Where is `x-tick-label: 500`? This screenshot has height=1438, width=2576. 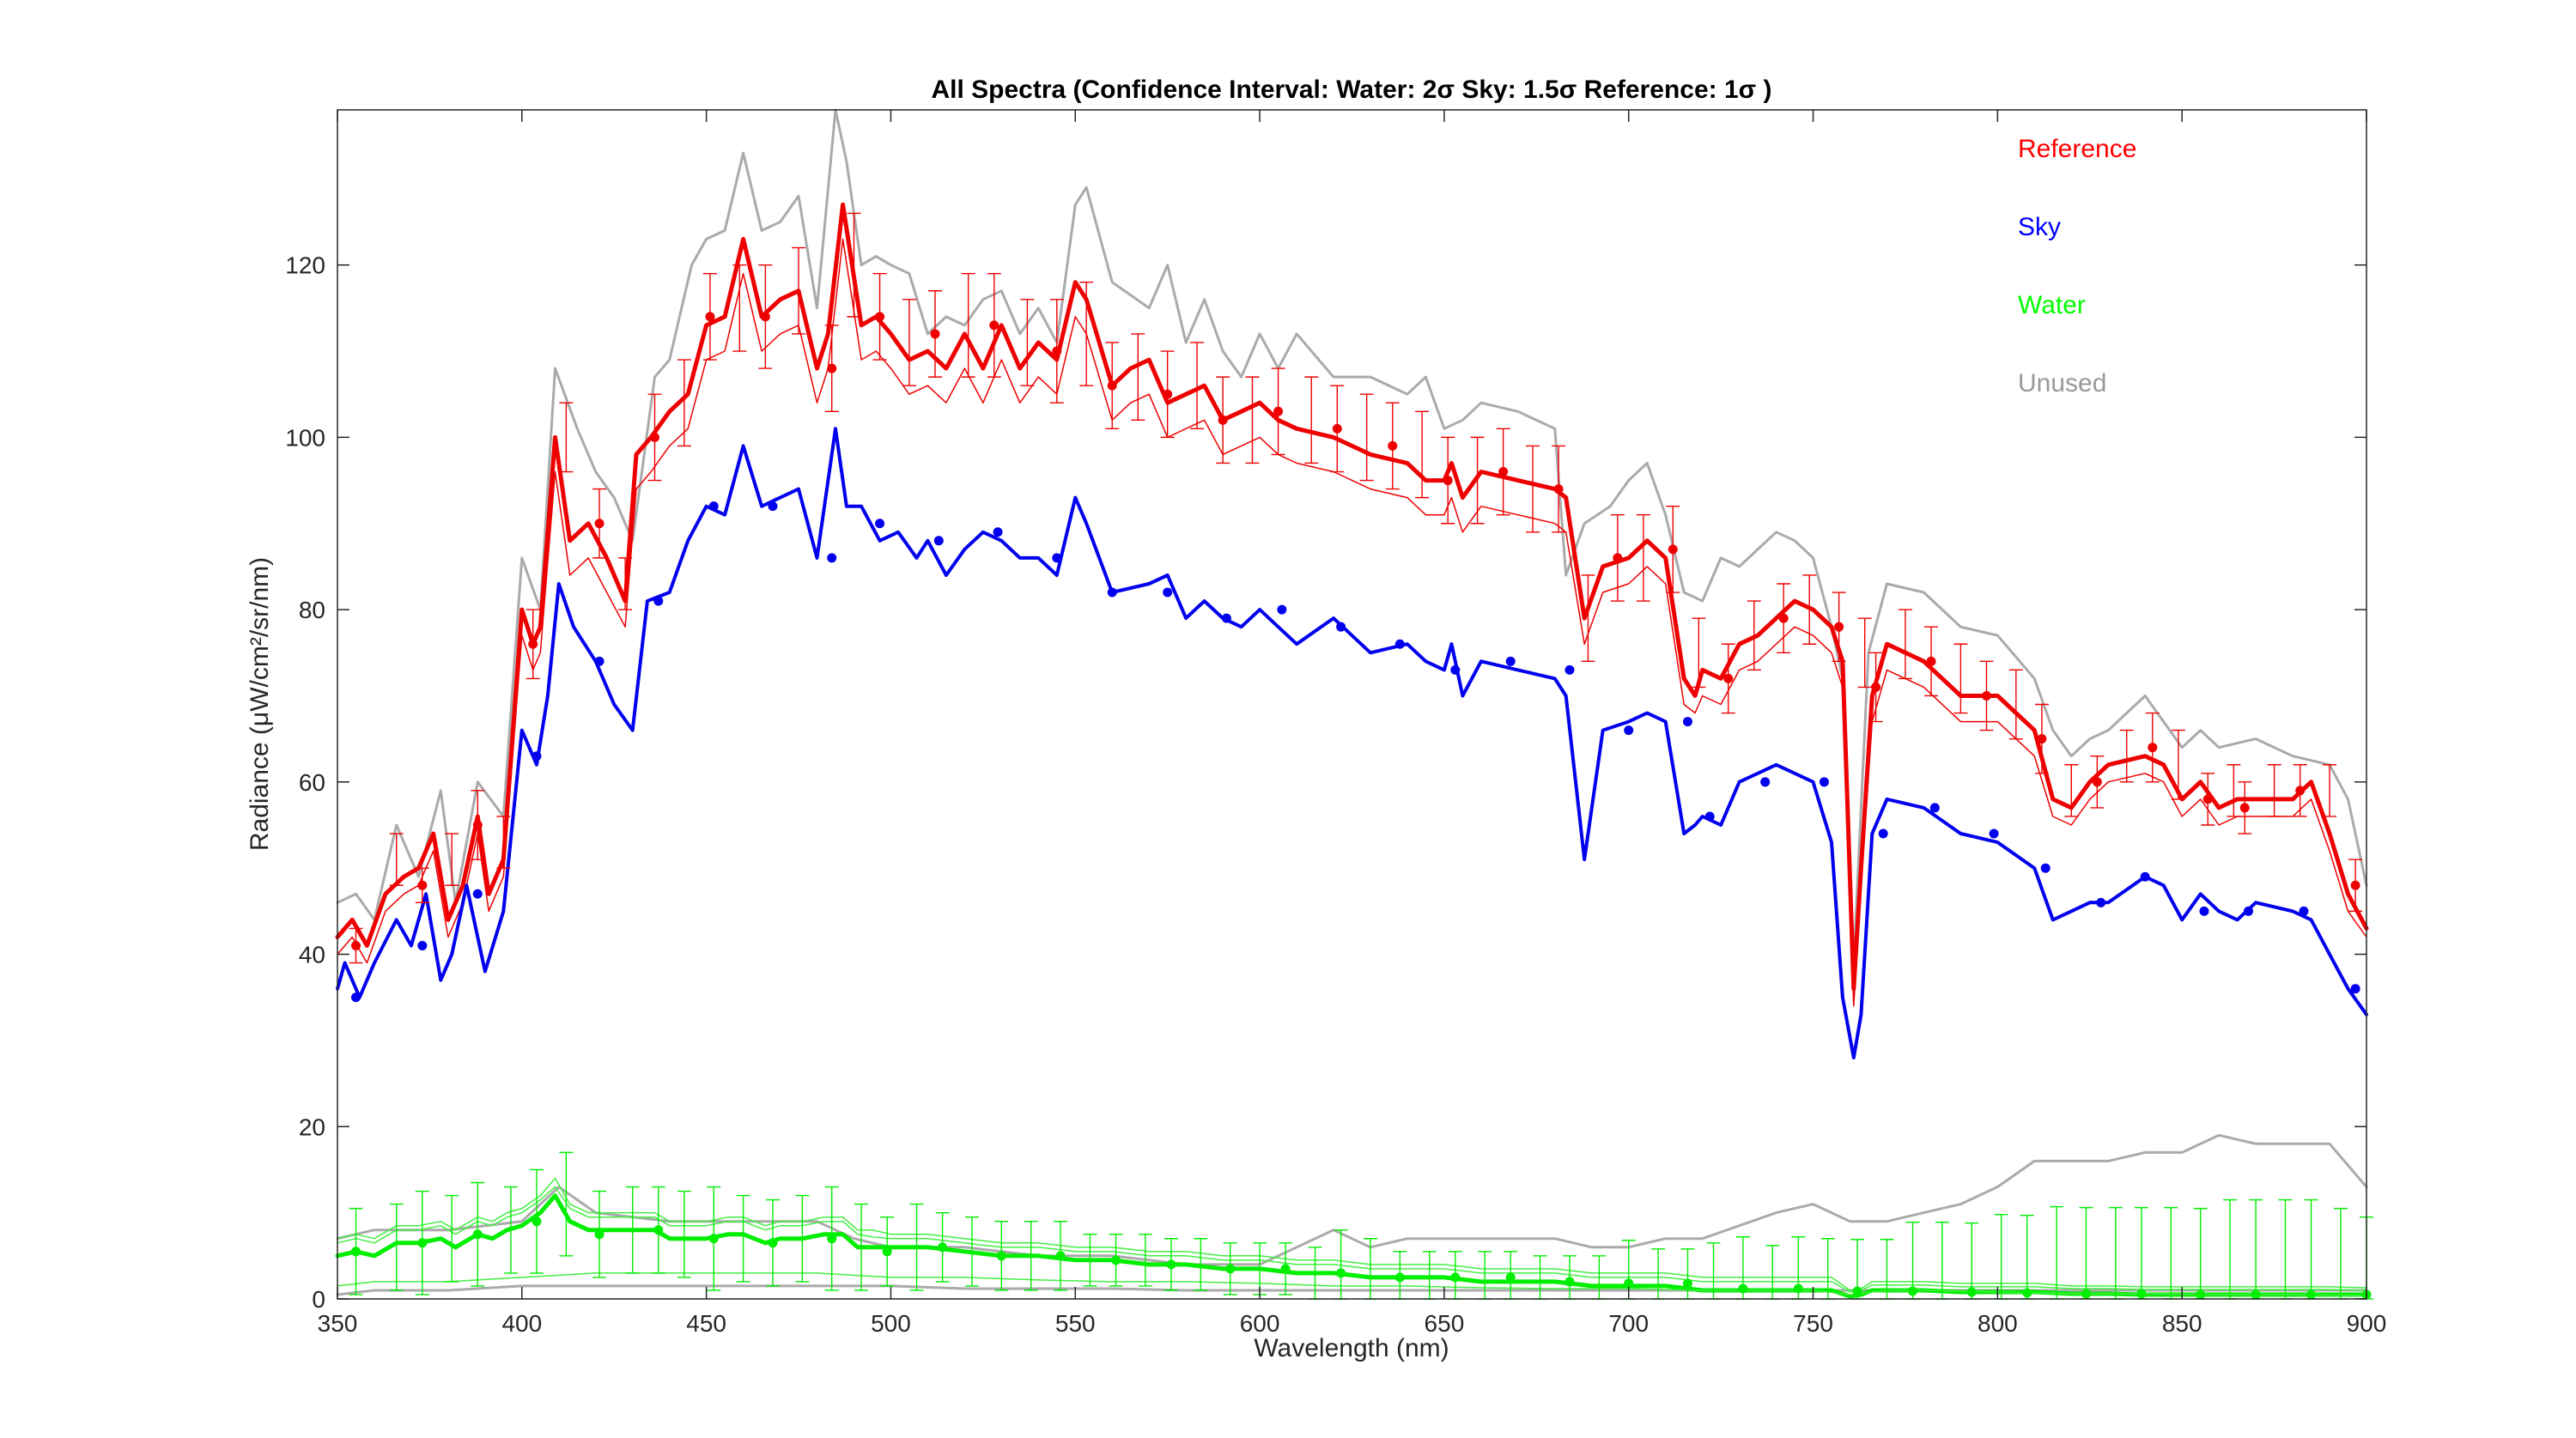 x-tick-label: 500 is located at coordinates (891, 1323).